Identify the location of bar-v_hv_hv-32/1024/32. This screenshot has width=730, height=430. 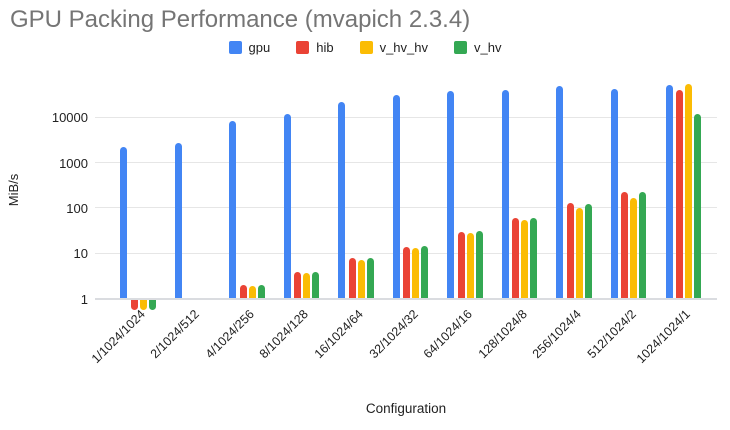
(416, 273).